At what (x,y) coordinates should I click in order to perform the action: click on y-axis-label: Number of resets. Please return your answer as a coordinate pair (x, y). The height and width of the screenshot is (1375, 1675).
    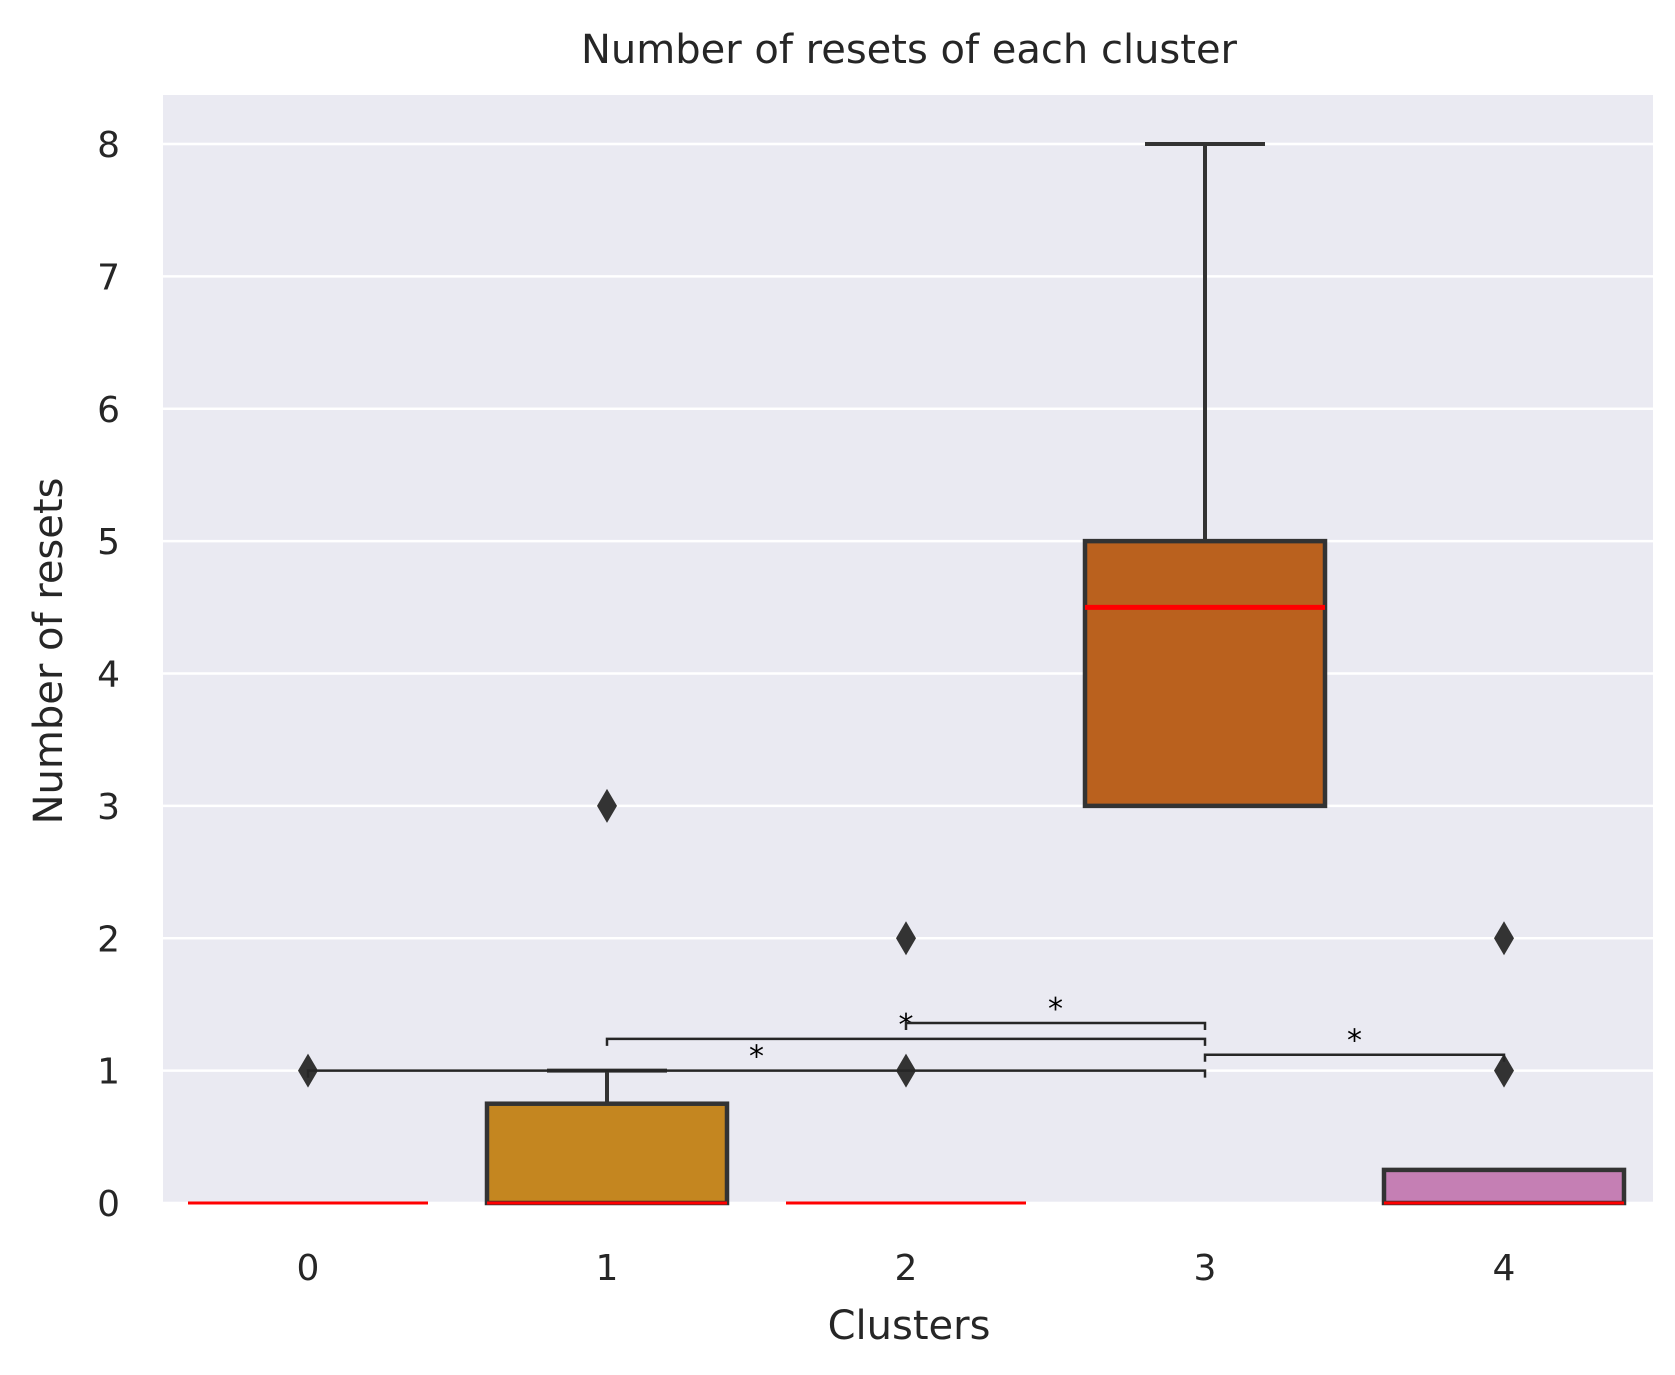
    Looking at the image, I should click on (49, 651).